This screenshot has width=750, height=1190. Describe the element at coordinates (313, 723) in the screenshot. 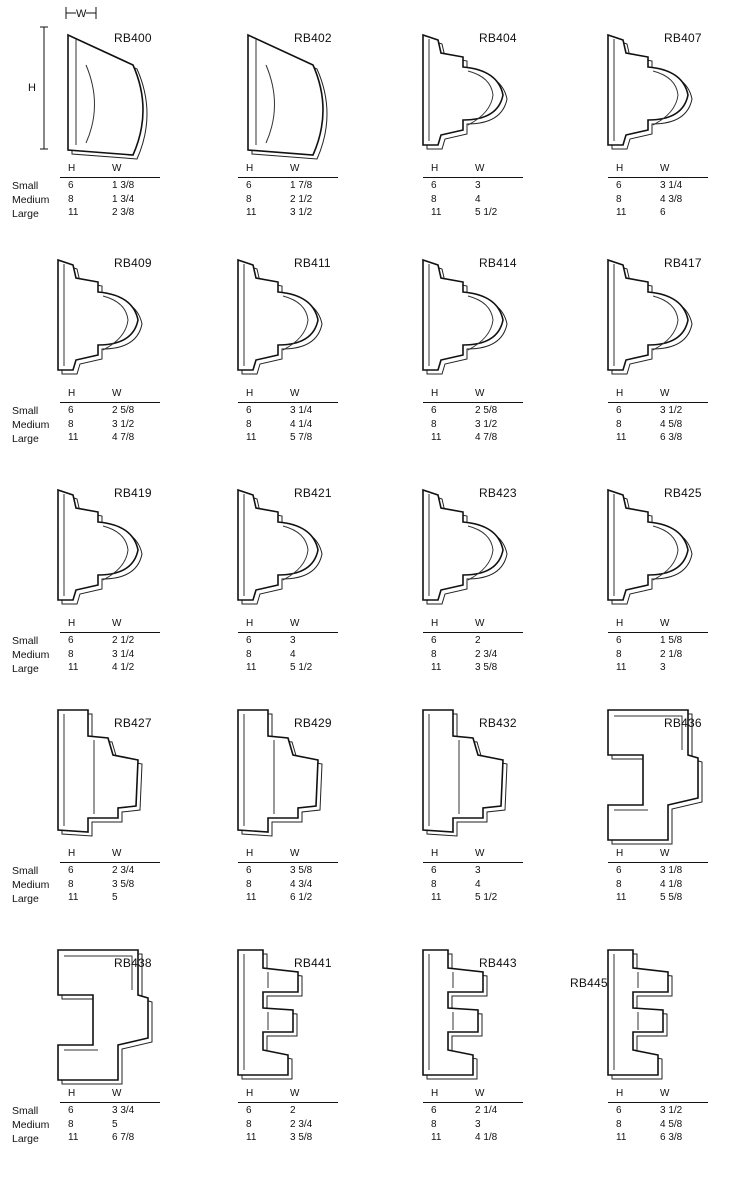

I see `product-code: RB429` at that location.